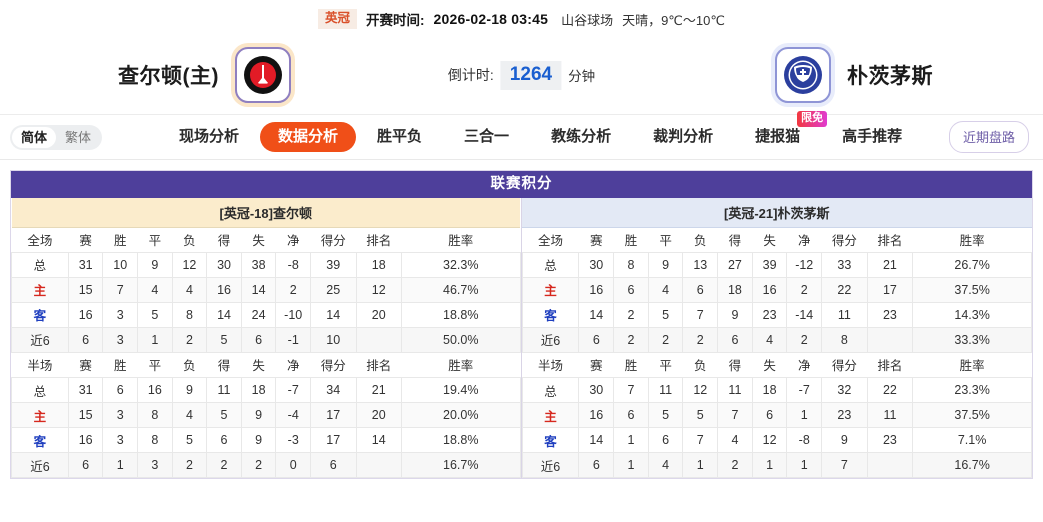  I want to click on tab-referee-analysis: 裁判分析, so click(683, 136).